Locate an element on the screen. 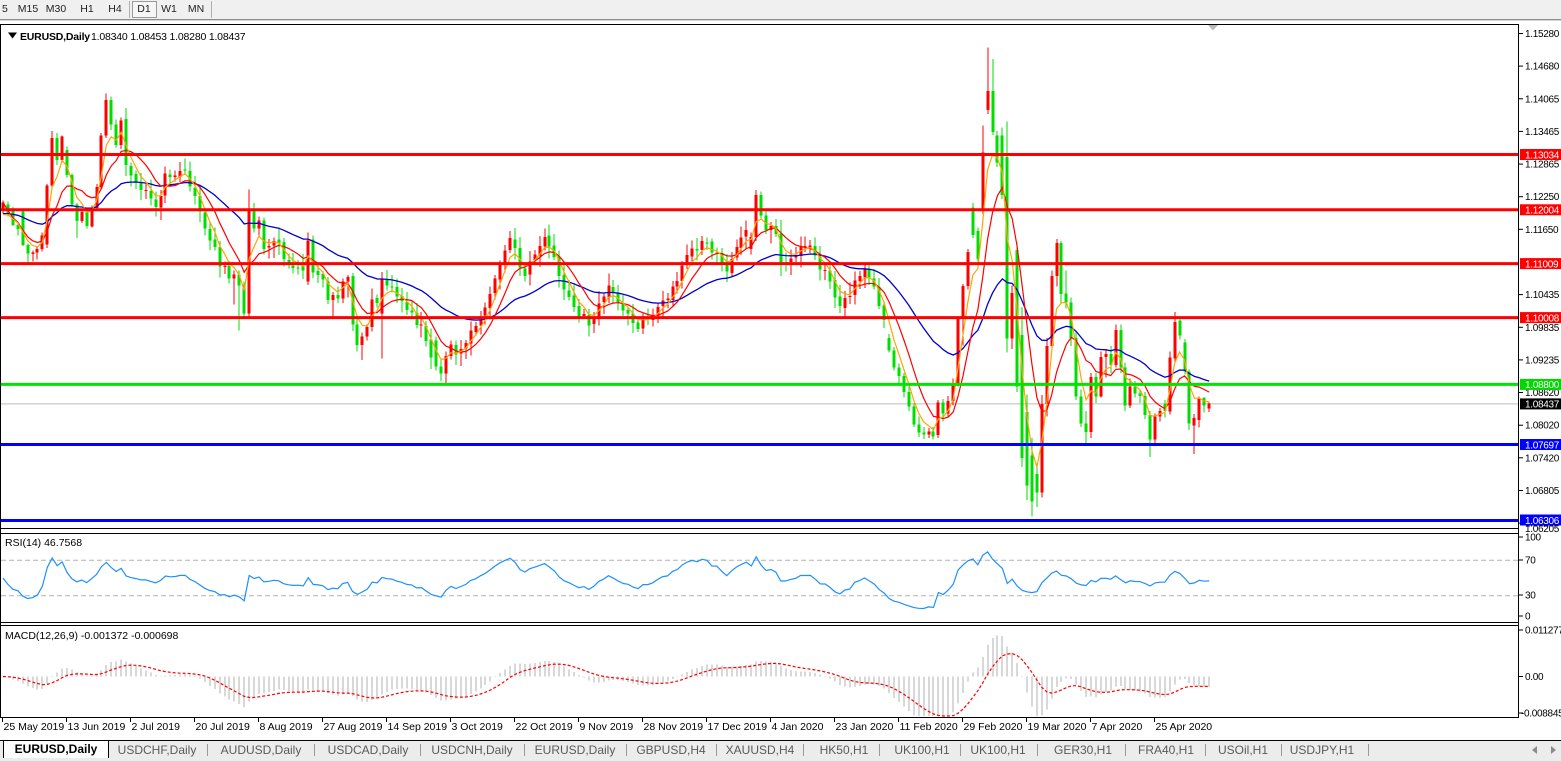  svg-text: 1.13034 is located at coordinates (1542, 155).